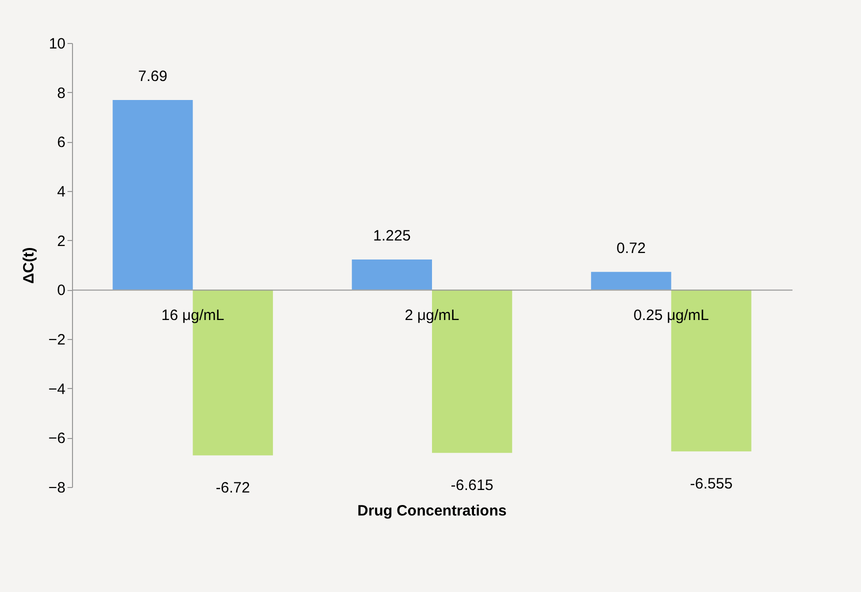 This screenshot has height=592, width=861. What do you see at coordinates (57, 44) in the screenshot?
I see `y-tick-label: 10` at bounding box center [57, 44].